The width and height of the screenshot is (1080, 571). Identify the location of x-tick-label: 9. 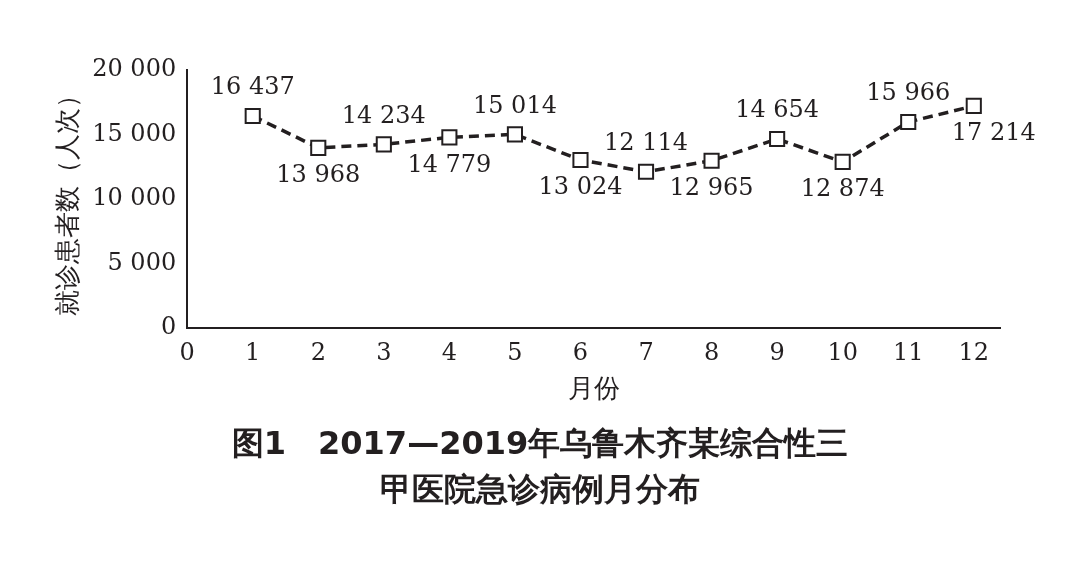
(777, 351).